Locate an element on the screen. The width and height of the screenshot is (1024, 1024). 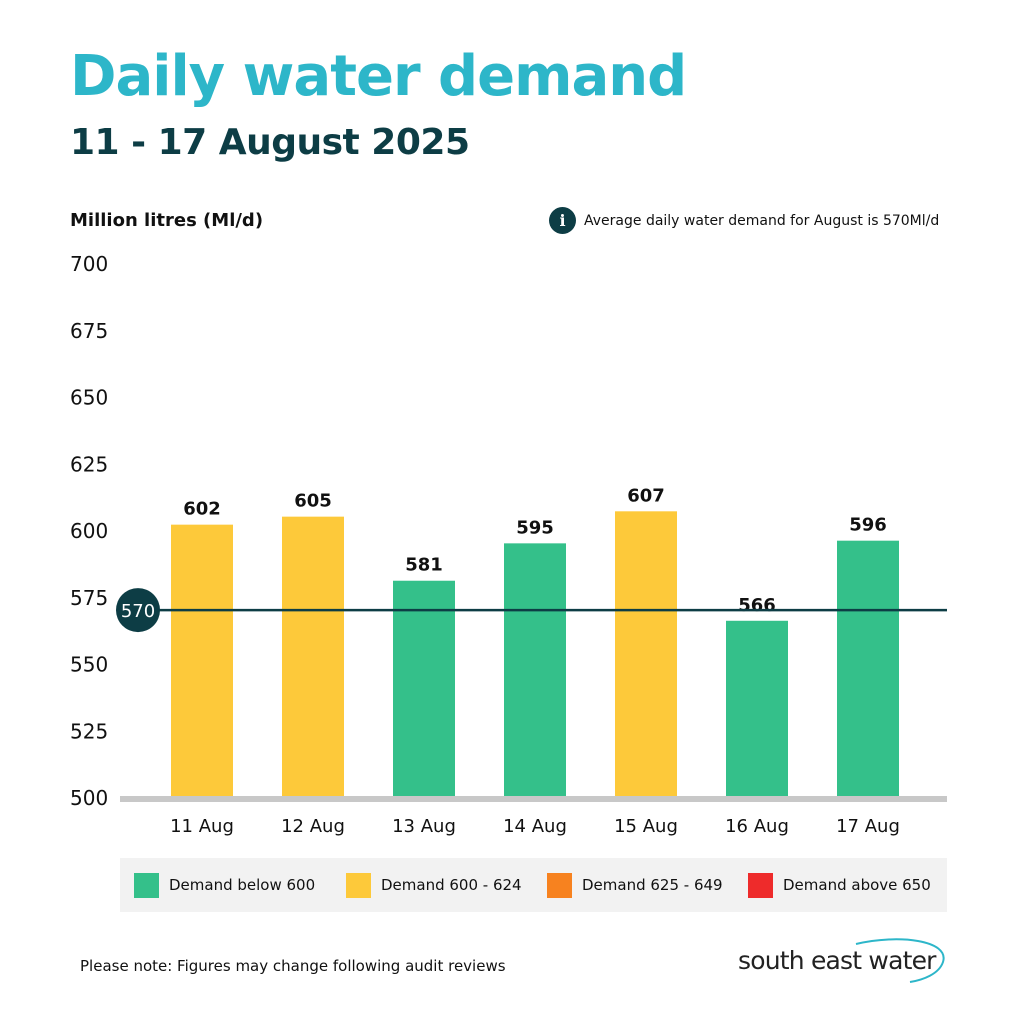
bar-value-label: 581 is located at coordinates (424, 565).